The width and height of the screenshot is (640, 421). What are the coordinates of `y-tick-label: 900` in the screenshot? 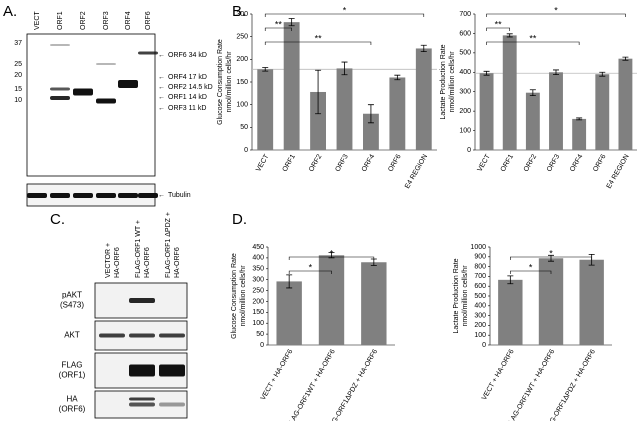 It's located at (480, 257).